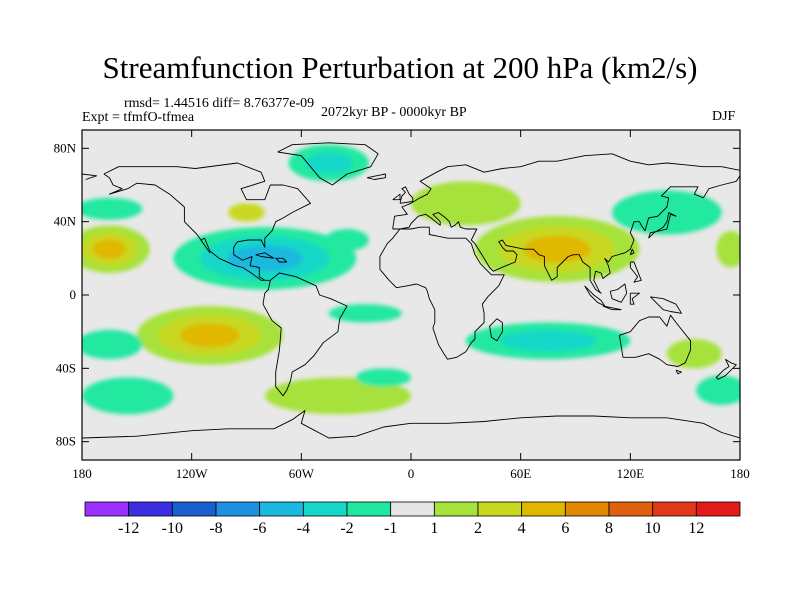  I want to click on colorbar-label-1: -10, so click(172, 528).